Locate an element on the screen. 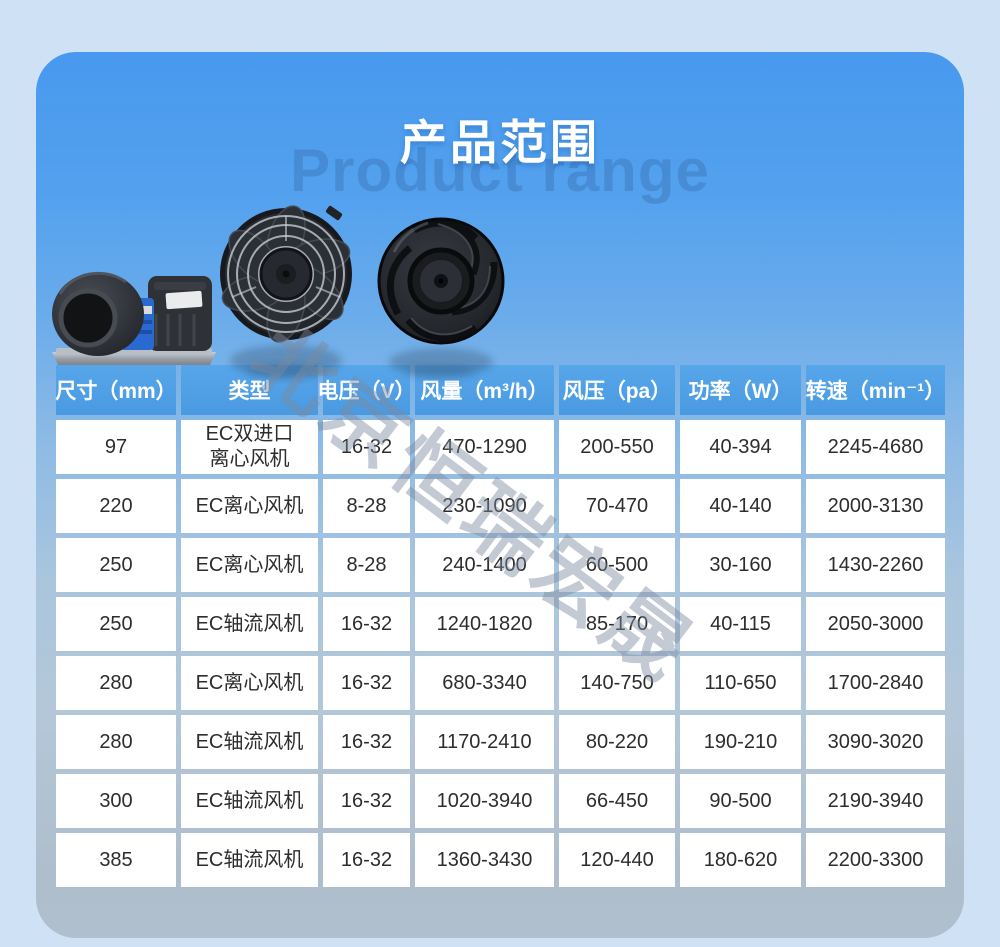 The height and width of the screenshot is (947, 1000). table-cell-r6-c5: 90-500 is located at coordinates (740, 801).